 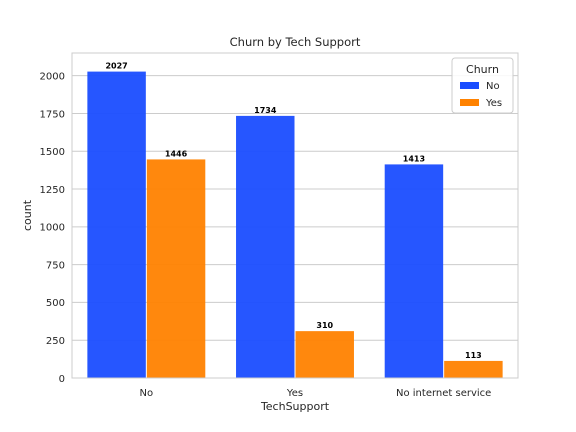 I want to click on data-label: 113, so click(x=473, y=355).